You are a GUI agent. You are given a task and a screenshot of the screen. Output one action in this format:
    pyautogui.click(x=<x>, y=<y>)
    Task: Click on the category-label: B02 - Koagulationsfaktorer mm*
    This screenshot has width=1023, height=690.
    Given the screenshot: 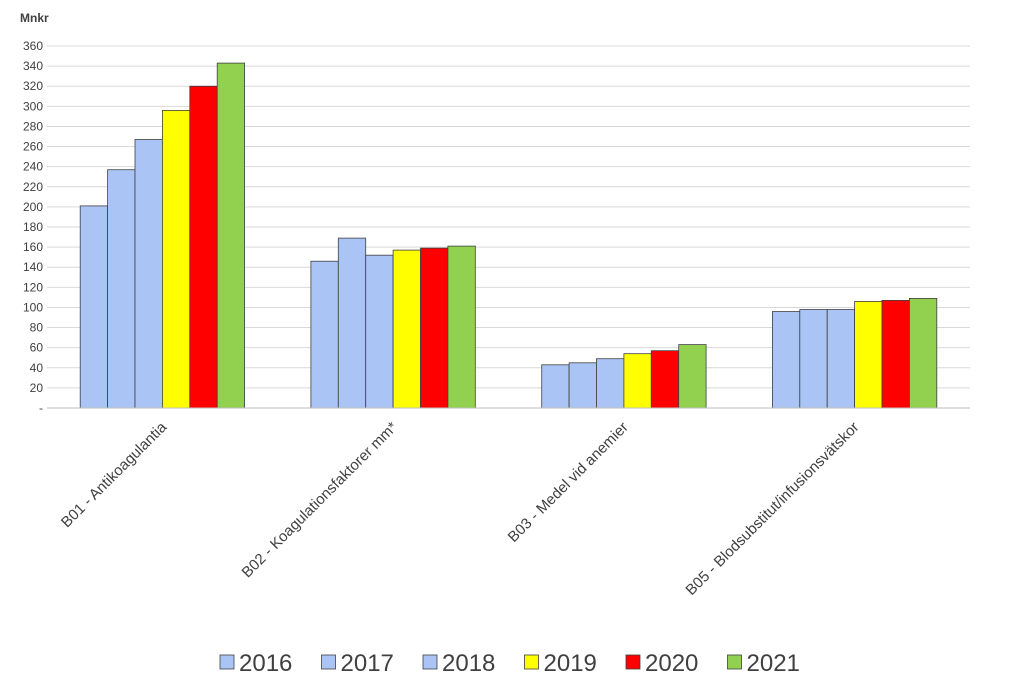 What is the action you would take?
    pyautogui.click(x=320, y=500)
    